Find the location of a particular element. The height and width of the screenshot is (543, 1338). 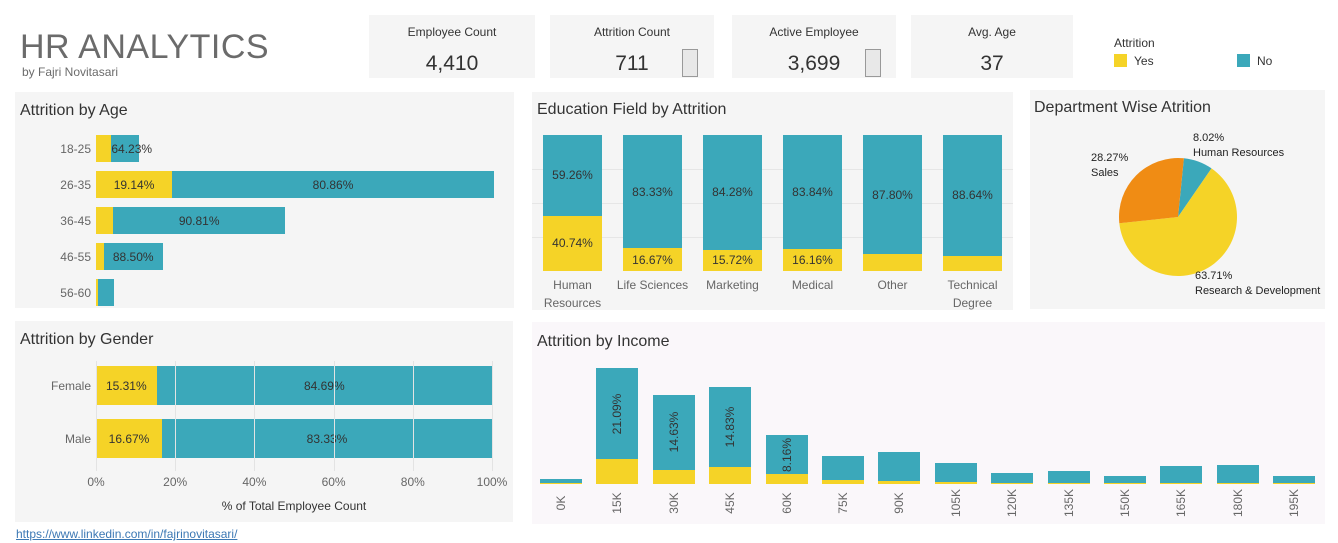

gender-bar-yes is located at coordinates (129, 438).